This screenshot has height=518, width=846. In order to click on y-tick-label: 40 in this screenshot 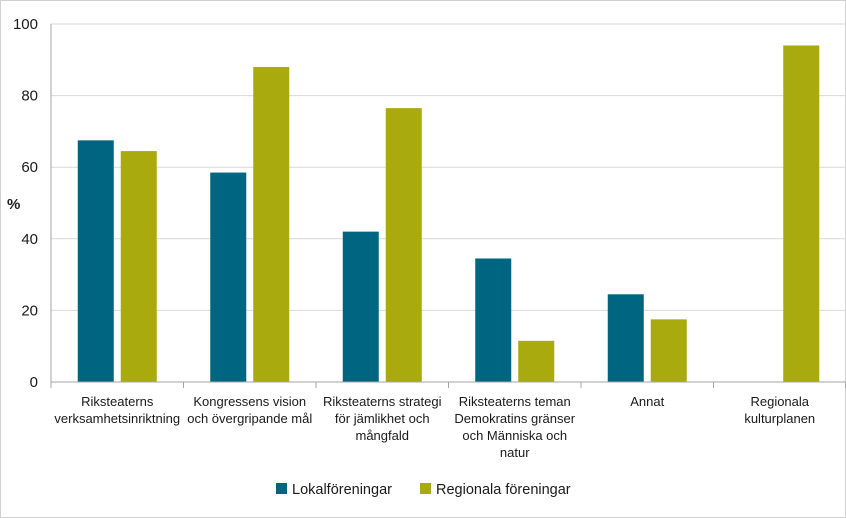, I will do `click(29, 239)`.